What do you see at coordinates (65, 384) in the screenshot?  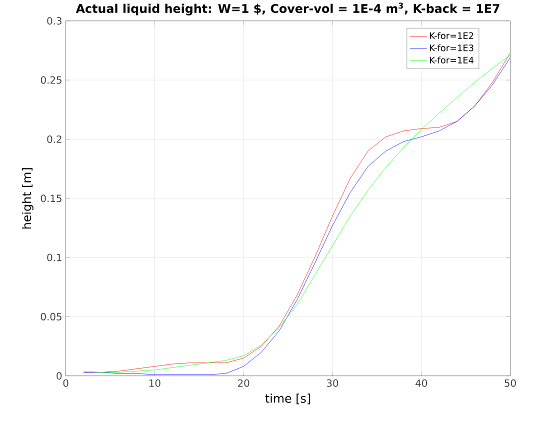 I see `x-tick-label: 0` at bounding box center [65, 384].